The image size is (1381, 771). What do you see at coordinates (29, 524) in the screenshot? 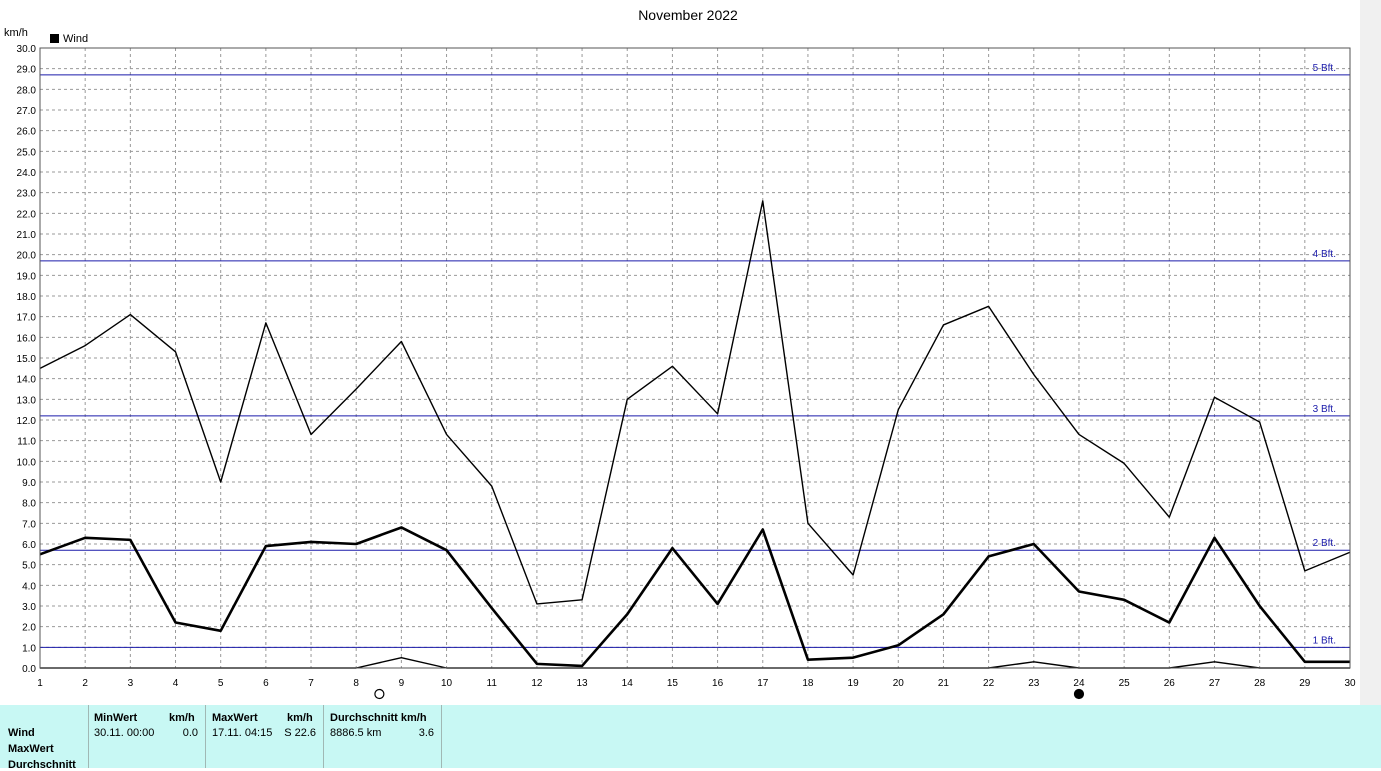
I see `y-tick-label: 7.0` at bounding box center [29, 524].